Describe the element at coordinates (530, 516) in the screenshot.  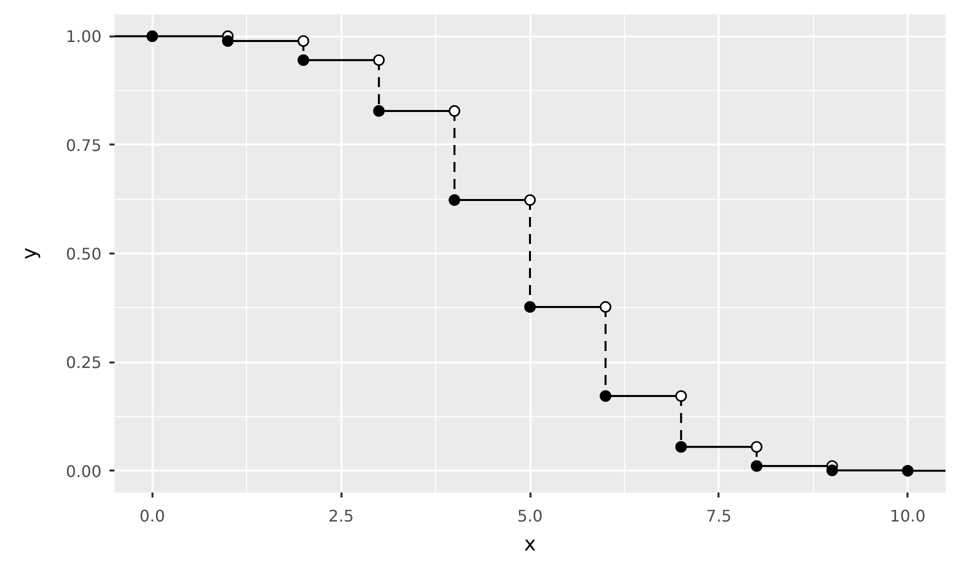
I see `x-tick-label: 5.0` at that location.